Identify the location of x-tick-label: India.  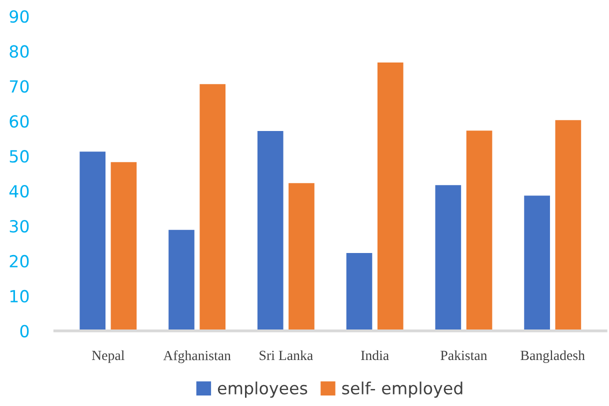
(375, 355).